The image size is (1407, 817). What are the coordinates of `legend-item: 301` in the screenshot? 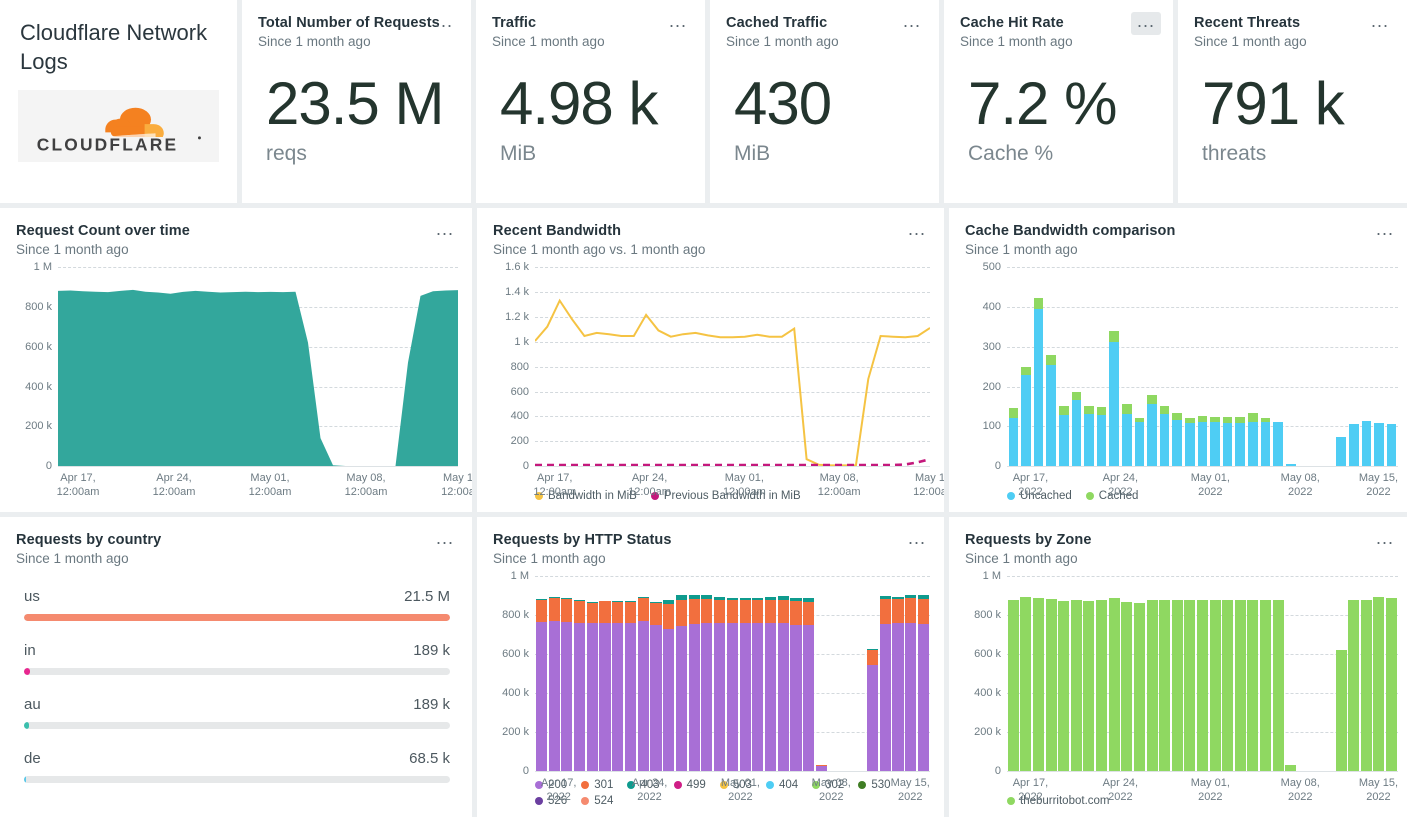 It's located at (597, 785).